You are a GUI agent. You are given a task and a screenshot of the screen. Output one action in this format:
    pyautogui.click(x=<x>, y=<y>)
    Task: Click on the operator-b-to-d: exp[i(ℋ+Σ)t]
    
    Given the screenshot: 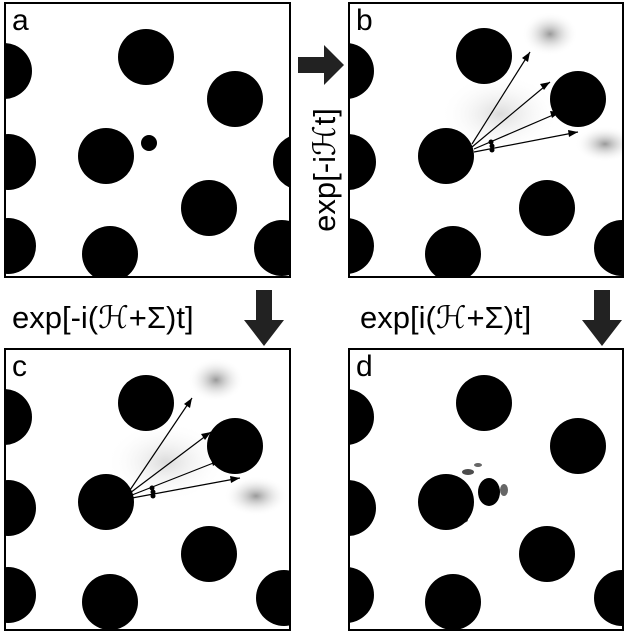 What is the action you would take?
    pyautogui.click(x=446, y=317)
    